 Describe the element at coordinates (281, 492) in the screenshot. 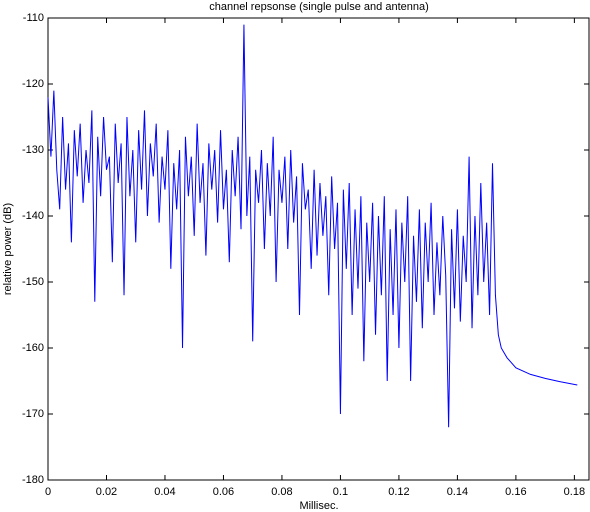

I see `x-tick-label: 0.08` at that location.